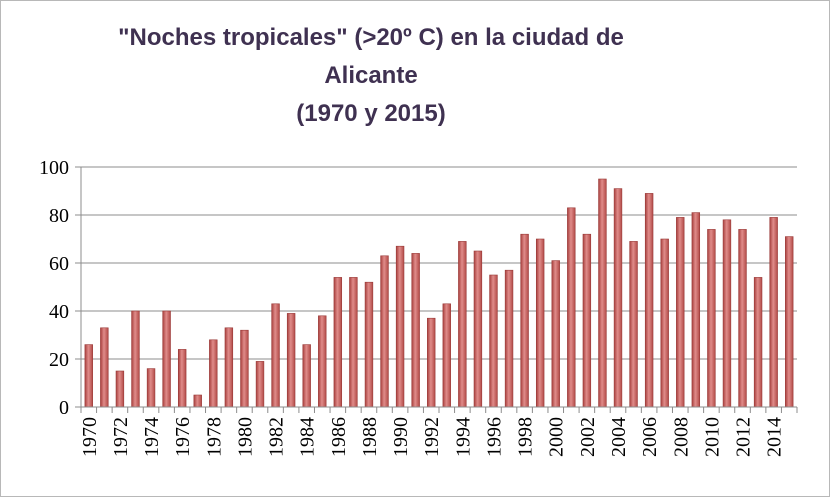  What do you see at coordinates (680, 312) in the screenshot?
I see `bar-2008` at bounding box center [680, 312].